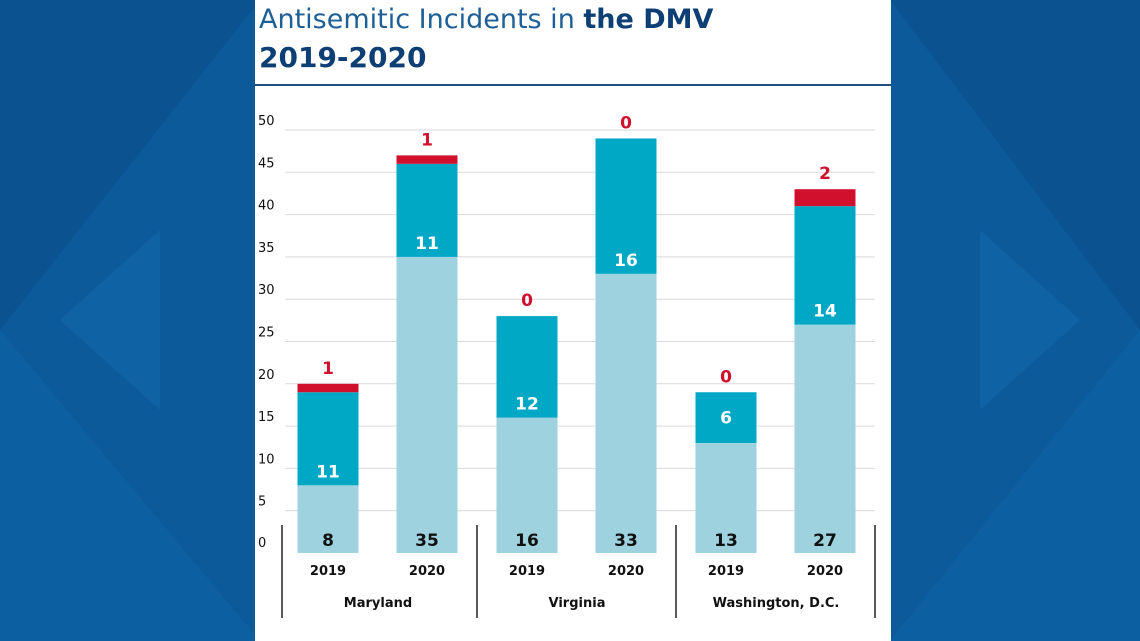  Describe the element at coordinates (262, 502) in the screenshot. I see `y-tick-label: 5` at that location.